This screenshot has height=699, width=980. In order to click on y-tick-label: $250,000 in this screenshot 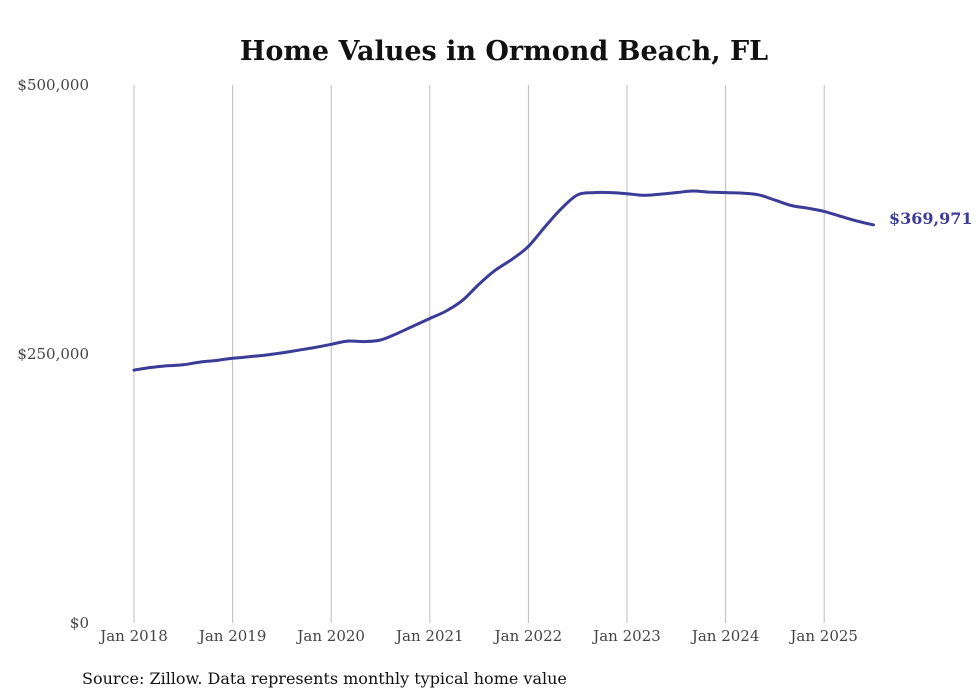, I will do `click(53, 354)`.